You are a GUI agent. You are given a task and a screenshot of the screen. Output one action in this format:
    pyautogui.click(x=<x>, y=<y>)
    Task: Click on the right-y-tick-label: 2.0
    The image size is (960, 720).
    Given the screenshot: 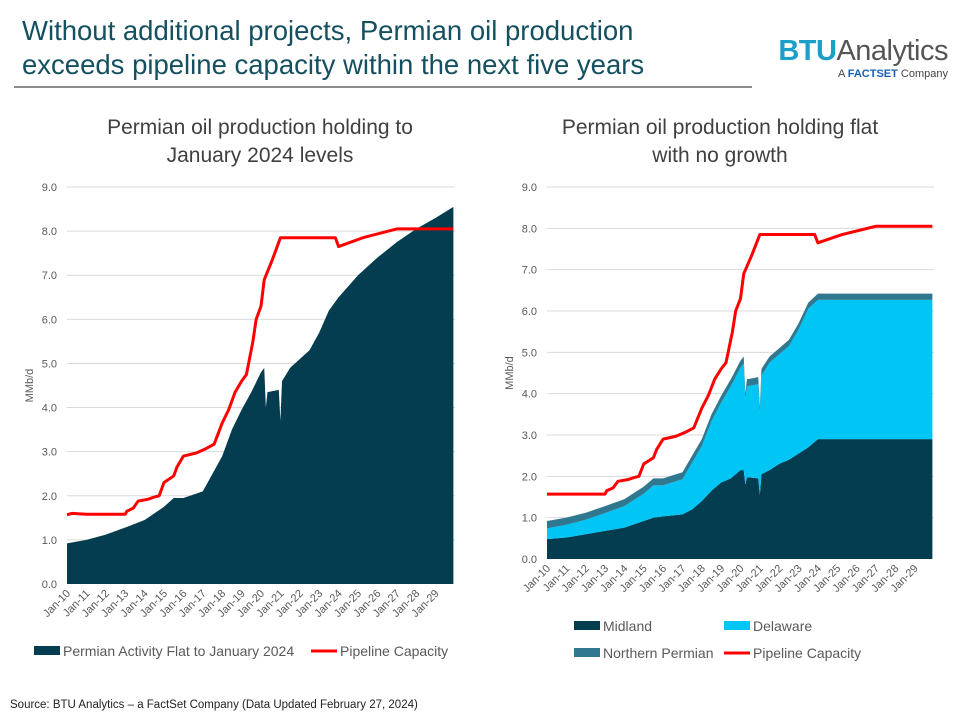 What is the action you would take?
    pyautogui.click(x=529, y=477)
    